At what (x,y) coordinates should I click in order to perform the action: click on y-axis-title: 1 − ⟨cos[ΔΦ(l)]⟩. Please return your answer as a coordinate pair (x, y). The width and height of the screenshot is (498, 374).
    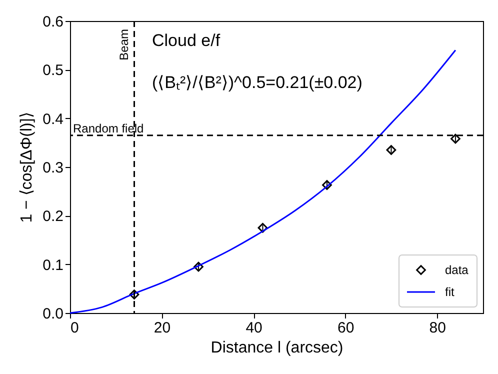
    Looking at the image, I should click on (27, 167).